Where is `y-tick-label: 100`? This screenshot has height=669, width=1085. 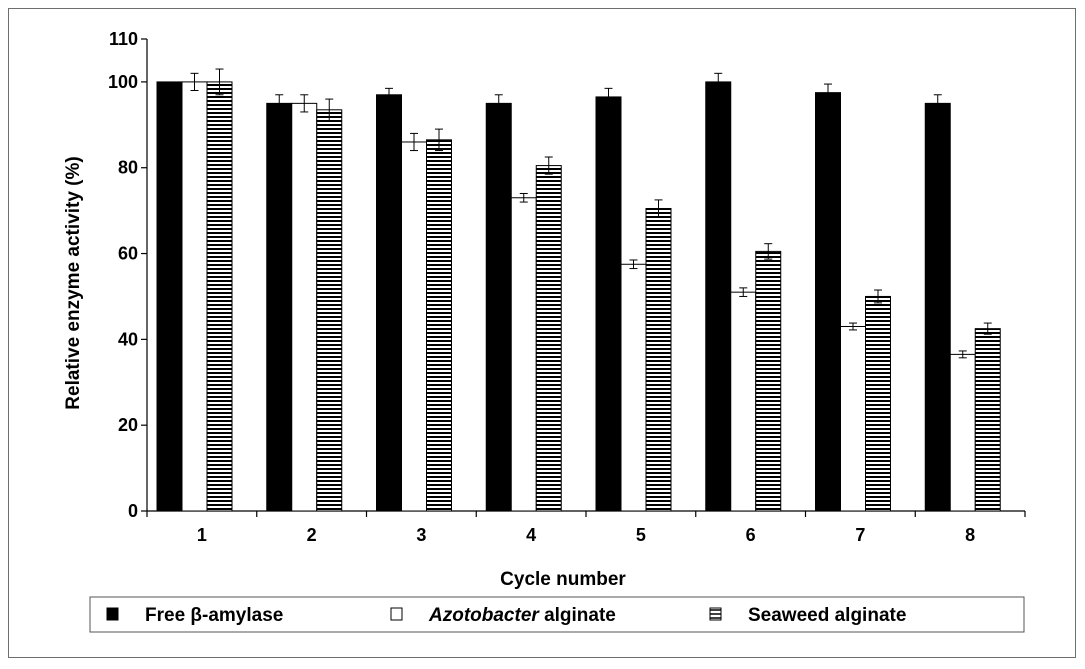 y-tick-label: 100 is located at coordinates (123, 82).